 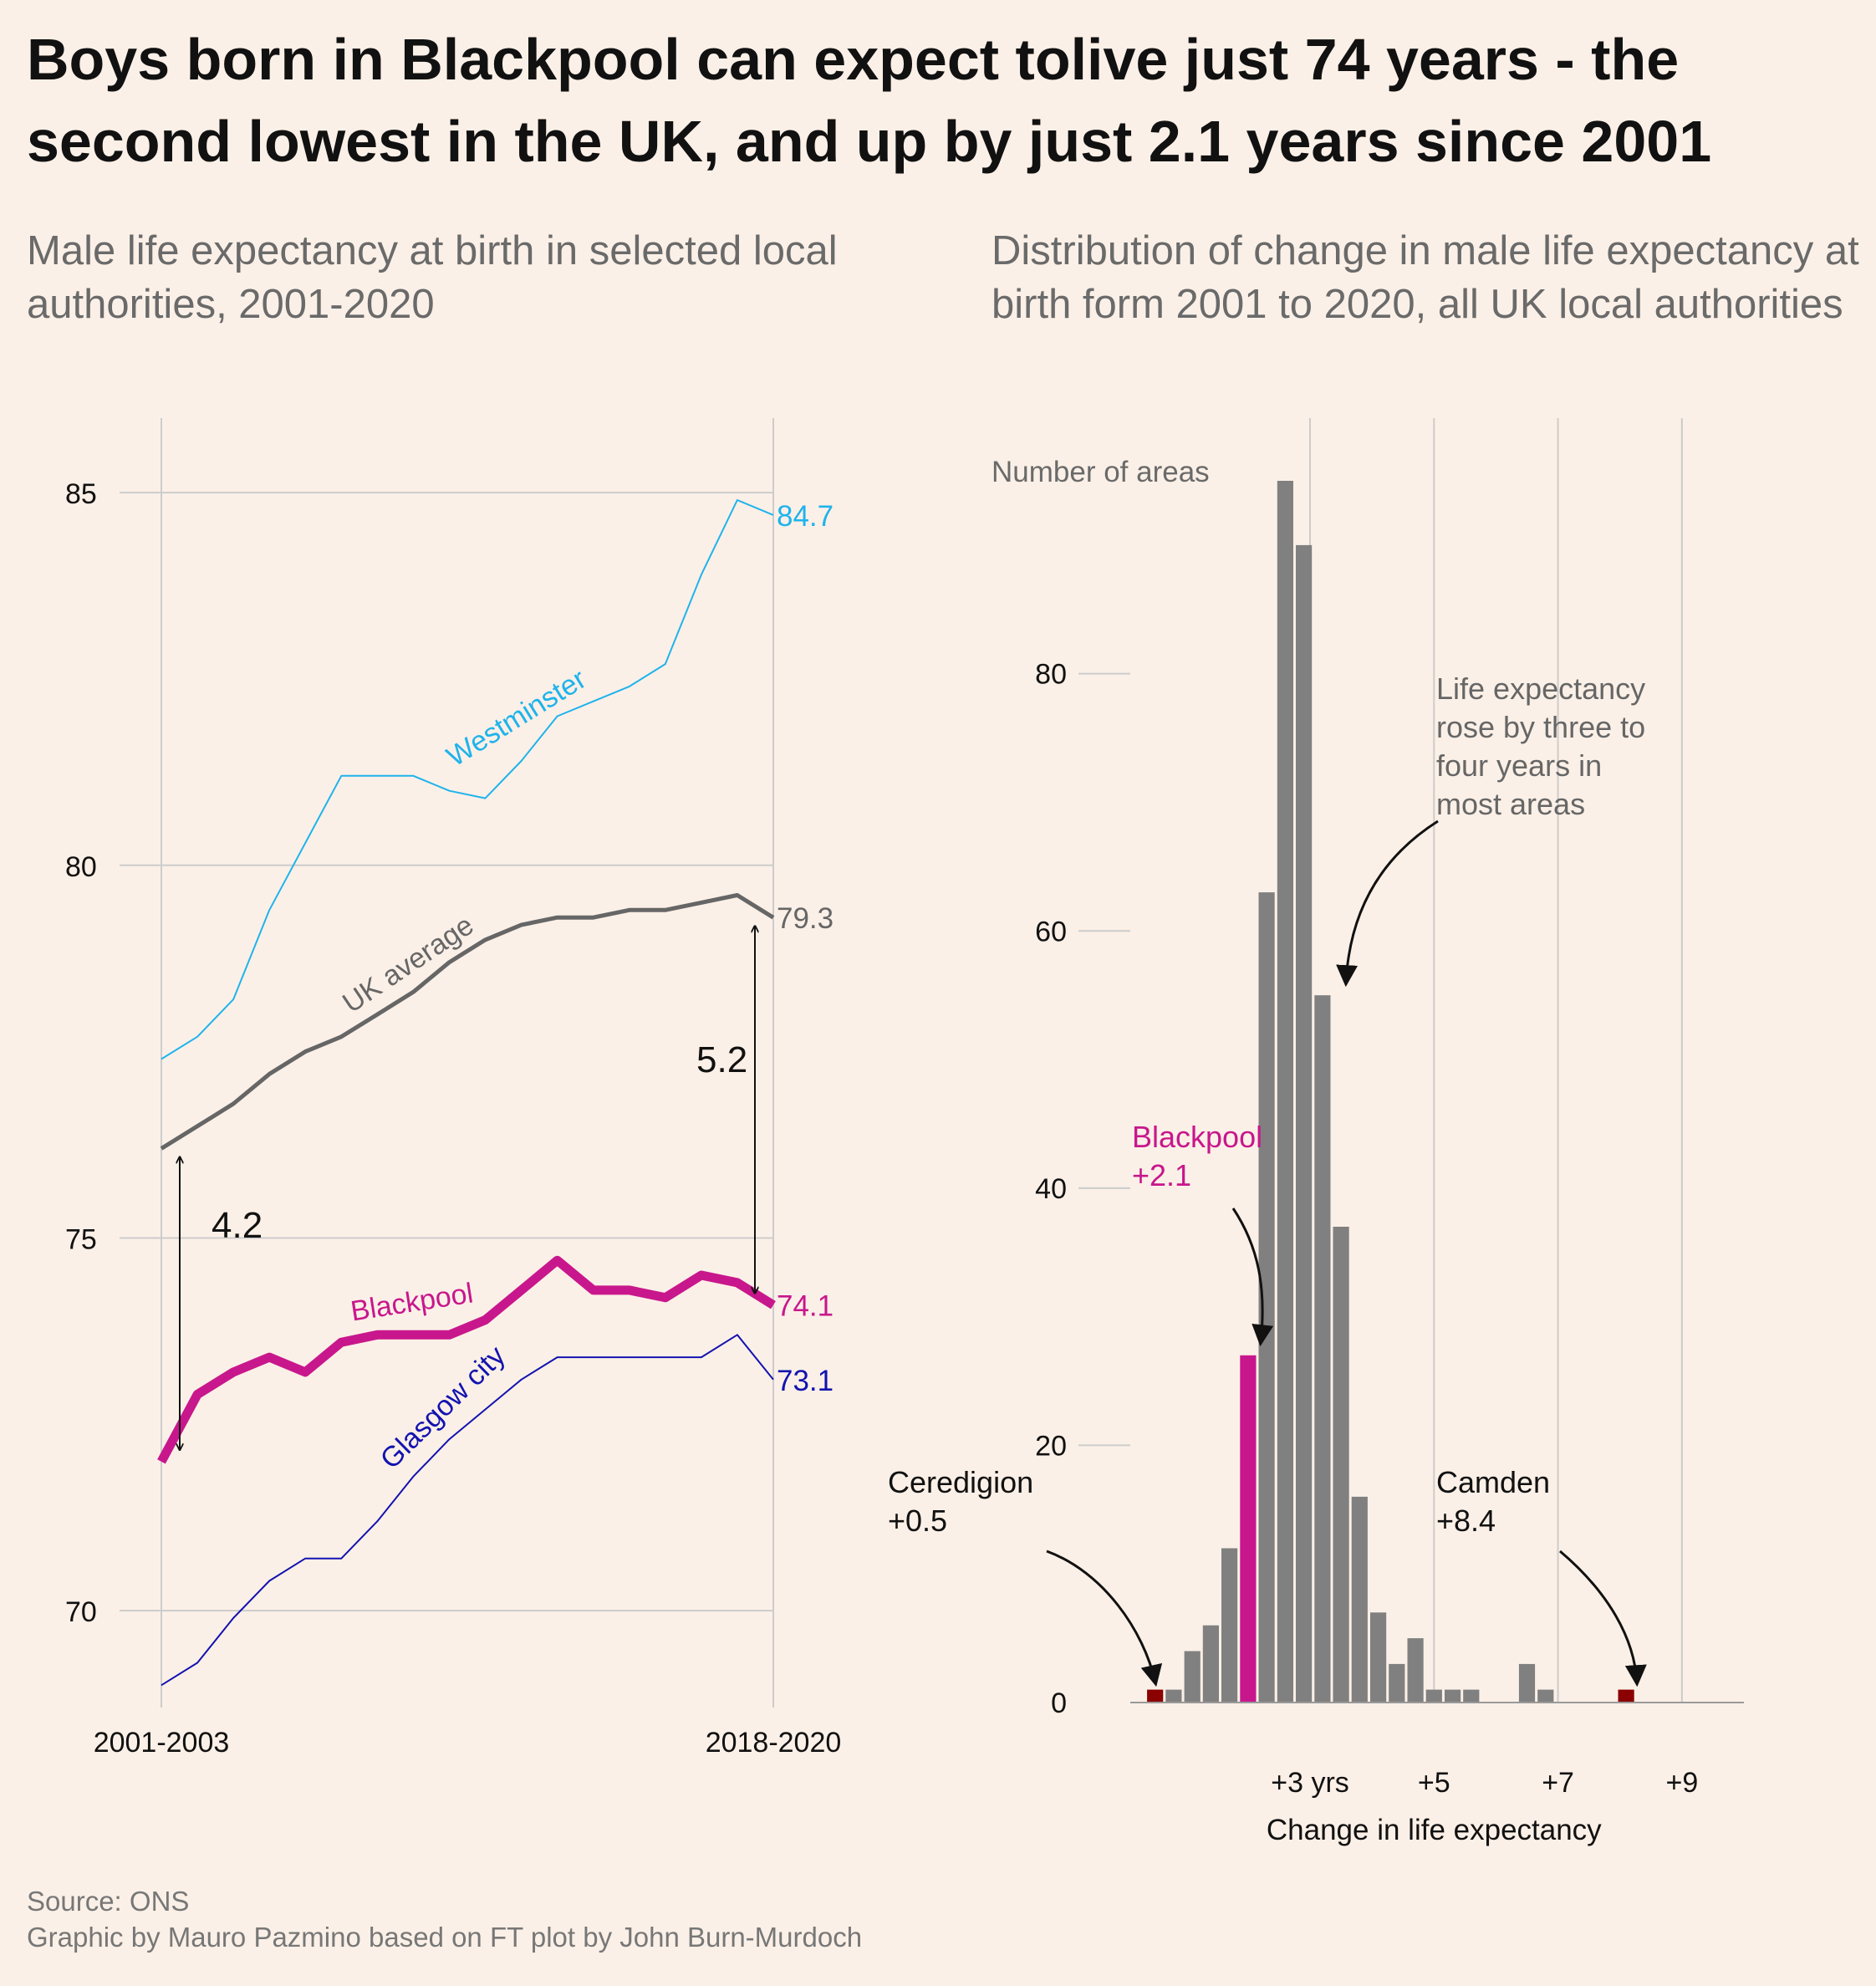 What do you see at coordinates (1197, 1156) in the screenshot?
I see `annotation-blackpool: Blackpool +2.1` at bounding box center [1197, 1156].